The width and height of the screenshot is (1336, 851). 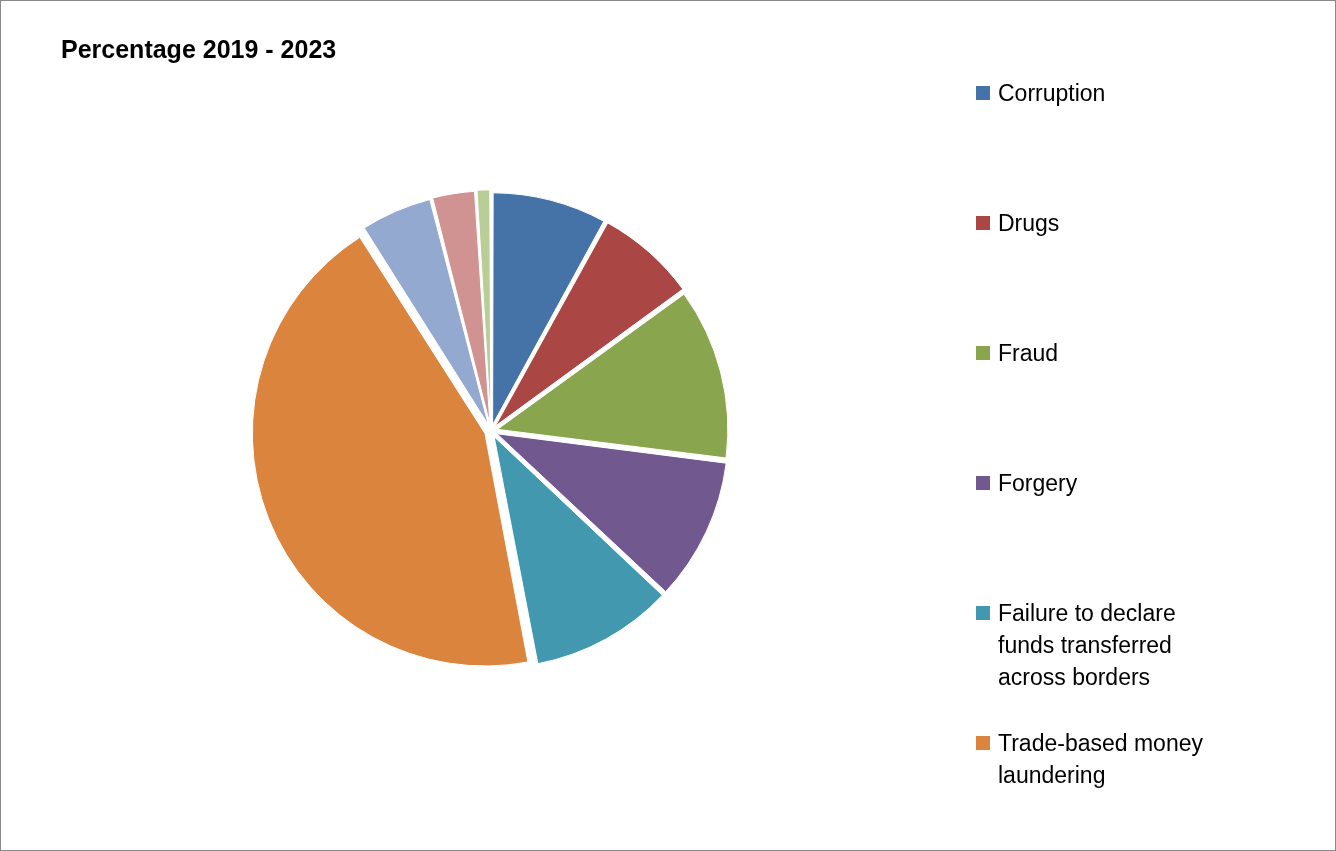 What do you see at coordinates (1087, 645) in the screenshot?
I see `legend-label: Failure to declare funds transferred across borders` at bounding box center [1087, 645].